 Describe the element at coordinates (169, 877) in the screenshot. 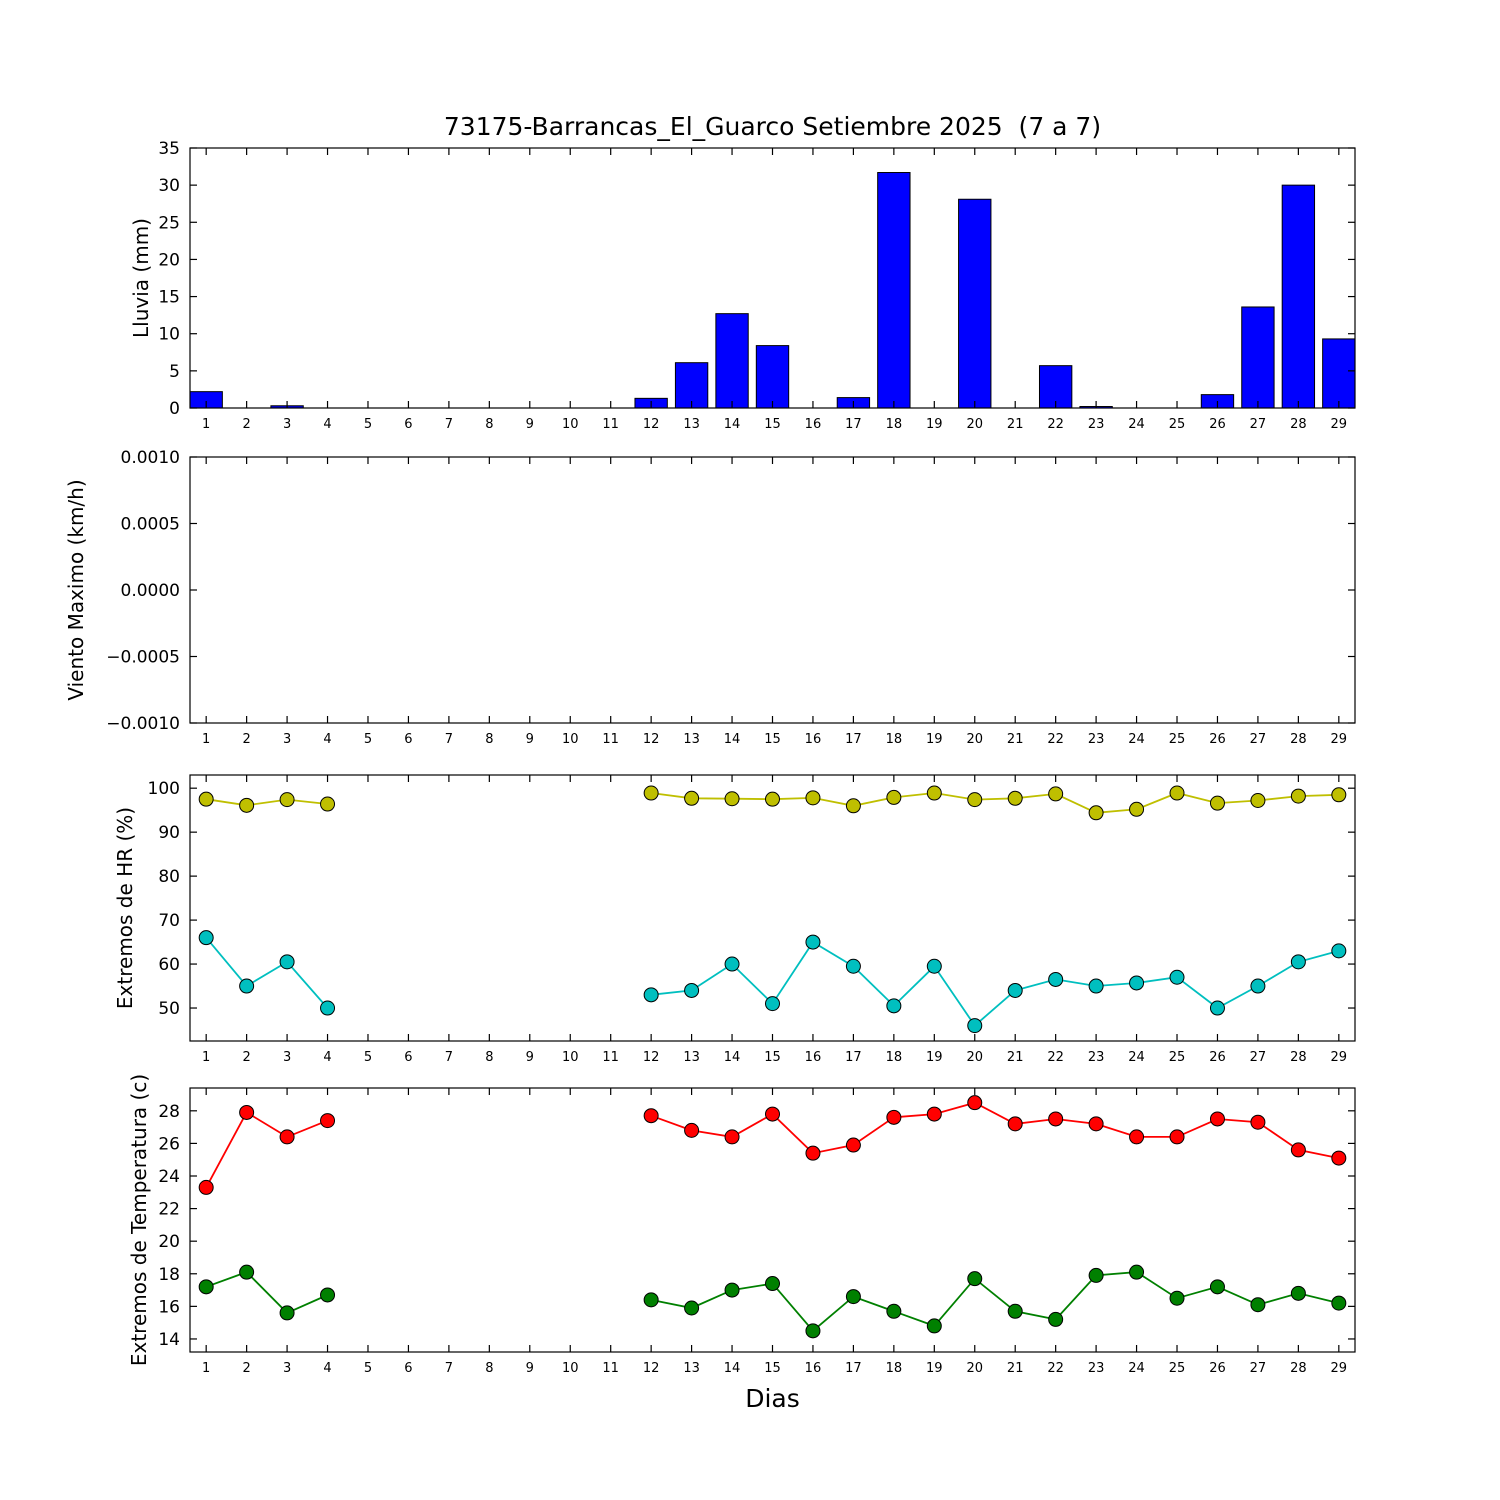

I see `ytick-label-hr-3: 80` at that location.